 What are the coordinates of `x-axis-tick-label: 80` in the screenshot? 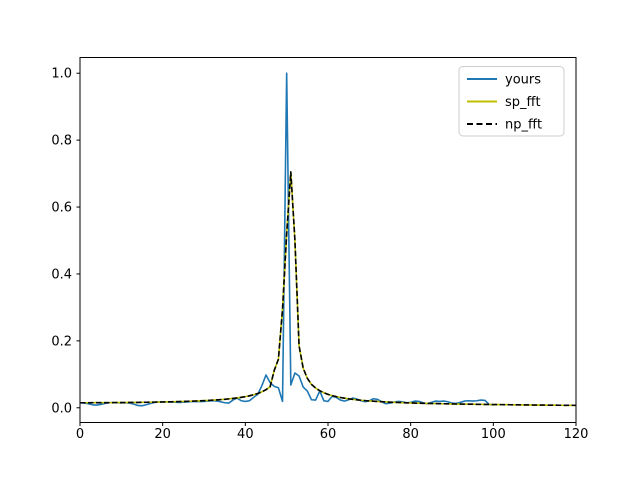 It's located at (410, 434).